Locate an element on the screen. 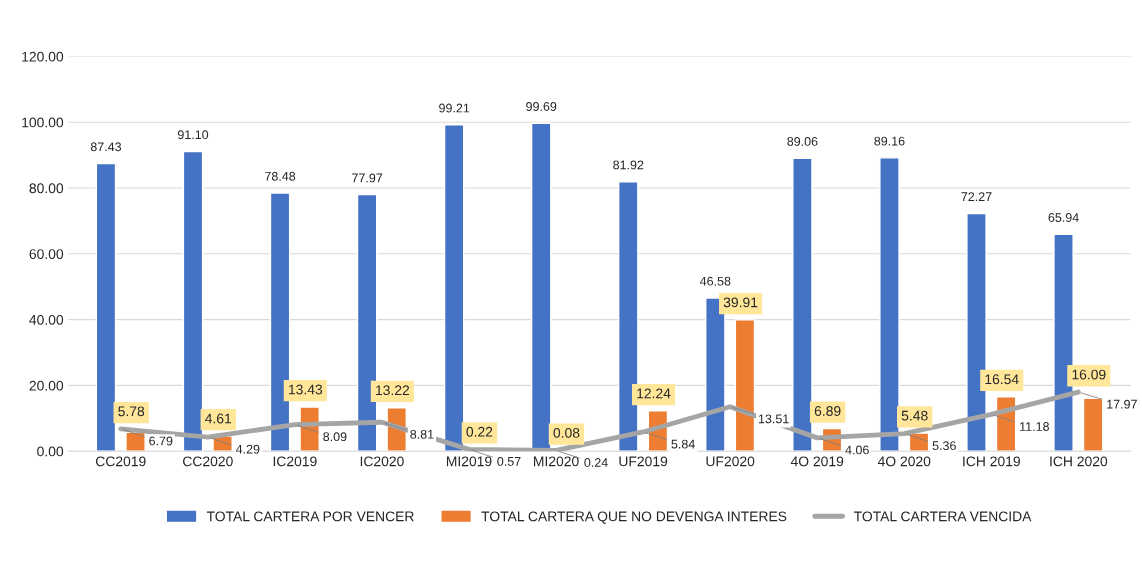  data-label: 89.06 is located at coordinates (802, 141).